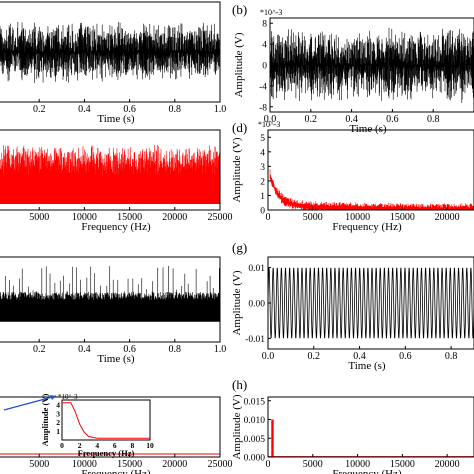 The width and height of the screenshot is (474, 474). Describe the element at coordinates (150, 445) in the screenshot. I see `inset-x-tick-label: 10` at that location.